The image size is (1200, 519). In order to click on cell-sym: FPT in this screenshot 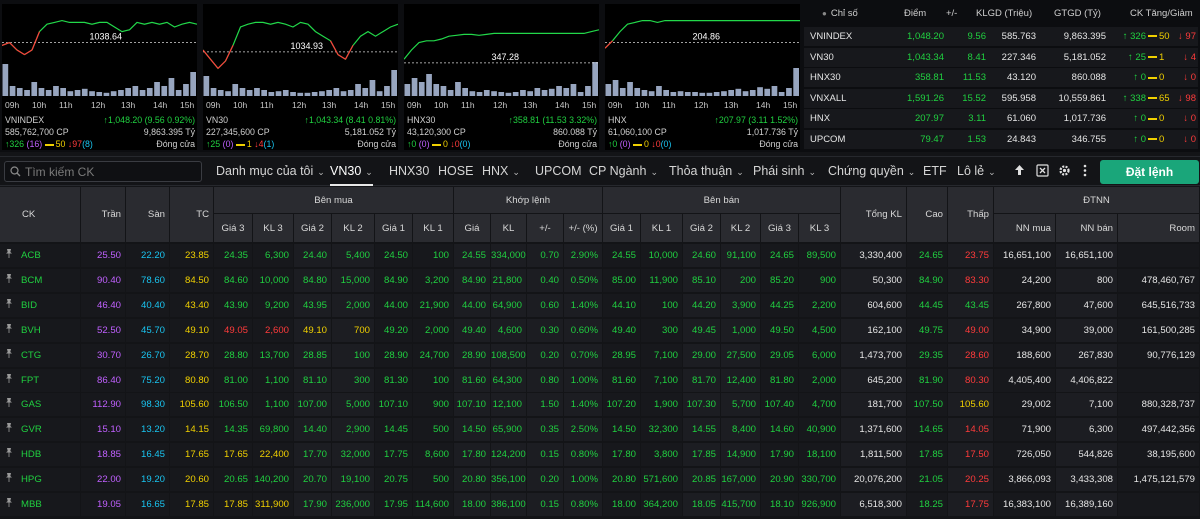, I will do `click(48, 380)`.